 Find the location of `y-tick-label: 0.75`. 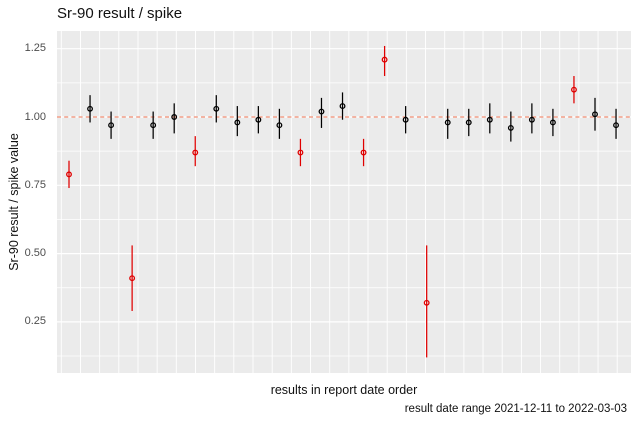

y-tick-label: 0.75 is located at coordinates (35, 184).